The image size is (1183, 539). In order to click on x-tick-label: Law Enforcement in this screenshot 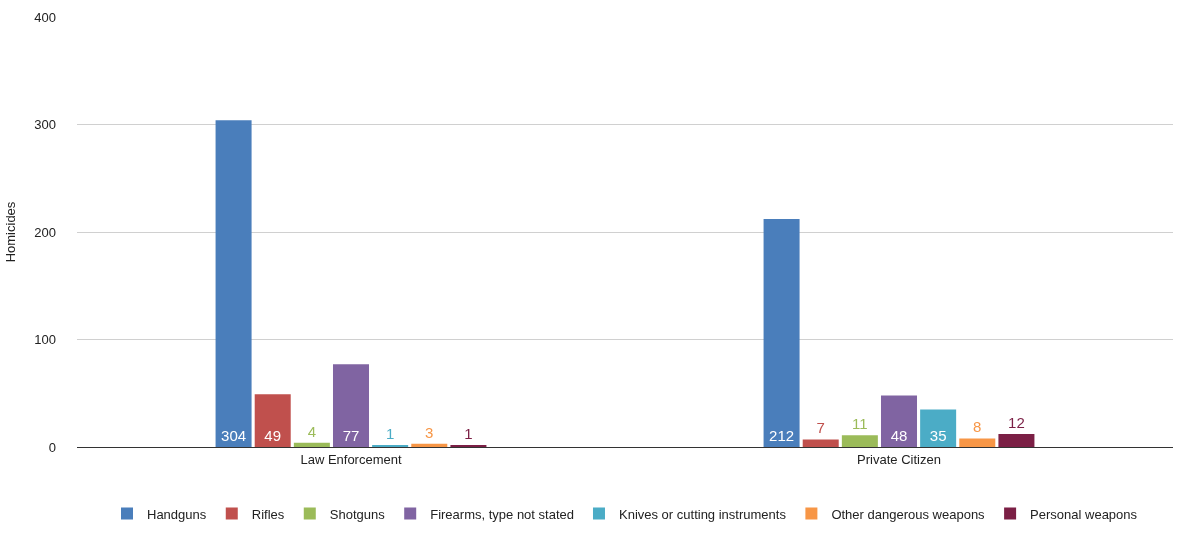, I will do `click(351, 459)`.